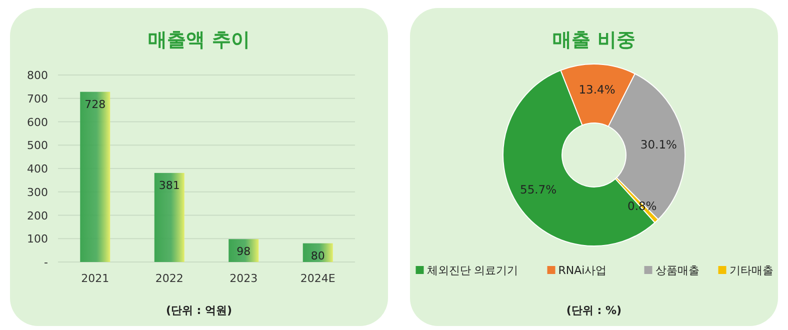 This screenshot has height=330, width=788. I want to click on x-tick-label: 2021, so click(95, 278).